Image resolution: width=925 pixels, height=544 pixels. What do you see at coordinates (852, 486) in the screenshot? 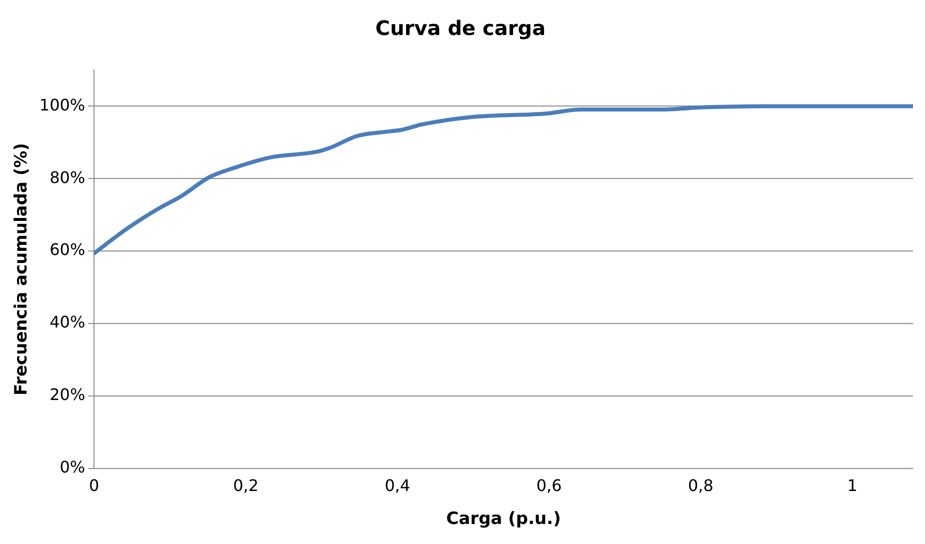
I see `x-tick-label: 1` at bounding box center [852, 486].